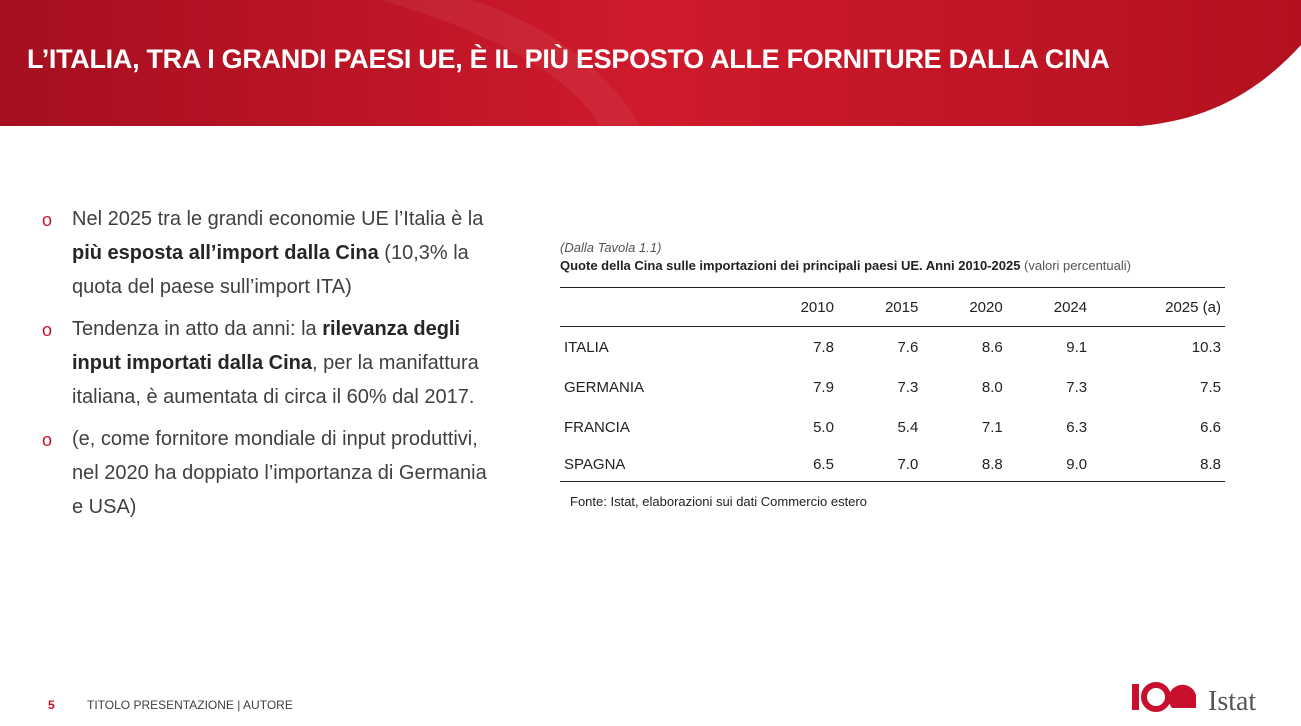 The height and width of the screenshot is (726, 1301). I want to click on cell: 9.1, so click(1077, 347).